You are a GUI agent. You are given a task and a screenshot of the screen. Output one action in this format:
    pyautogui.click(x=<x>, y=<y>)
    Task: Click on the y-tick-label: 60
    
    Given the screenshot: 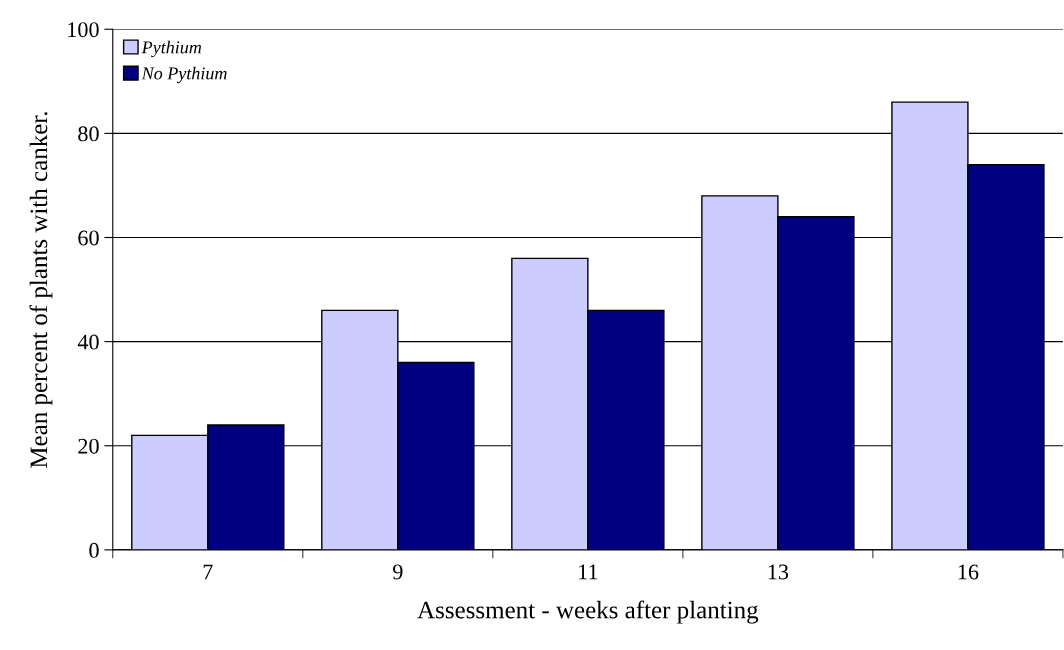 What is the action you would take?
    pyautogui.click(x=88, y=238)
    